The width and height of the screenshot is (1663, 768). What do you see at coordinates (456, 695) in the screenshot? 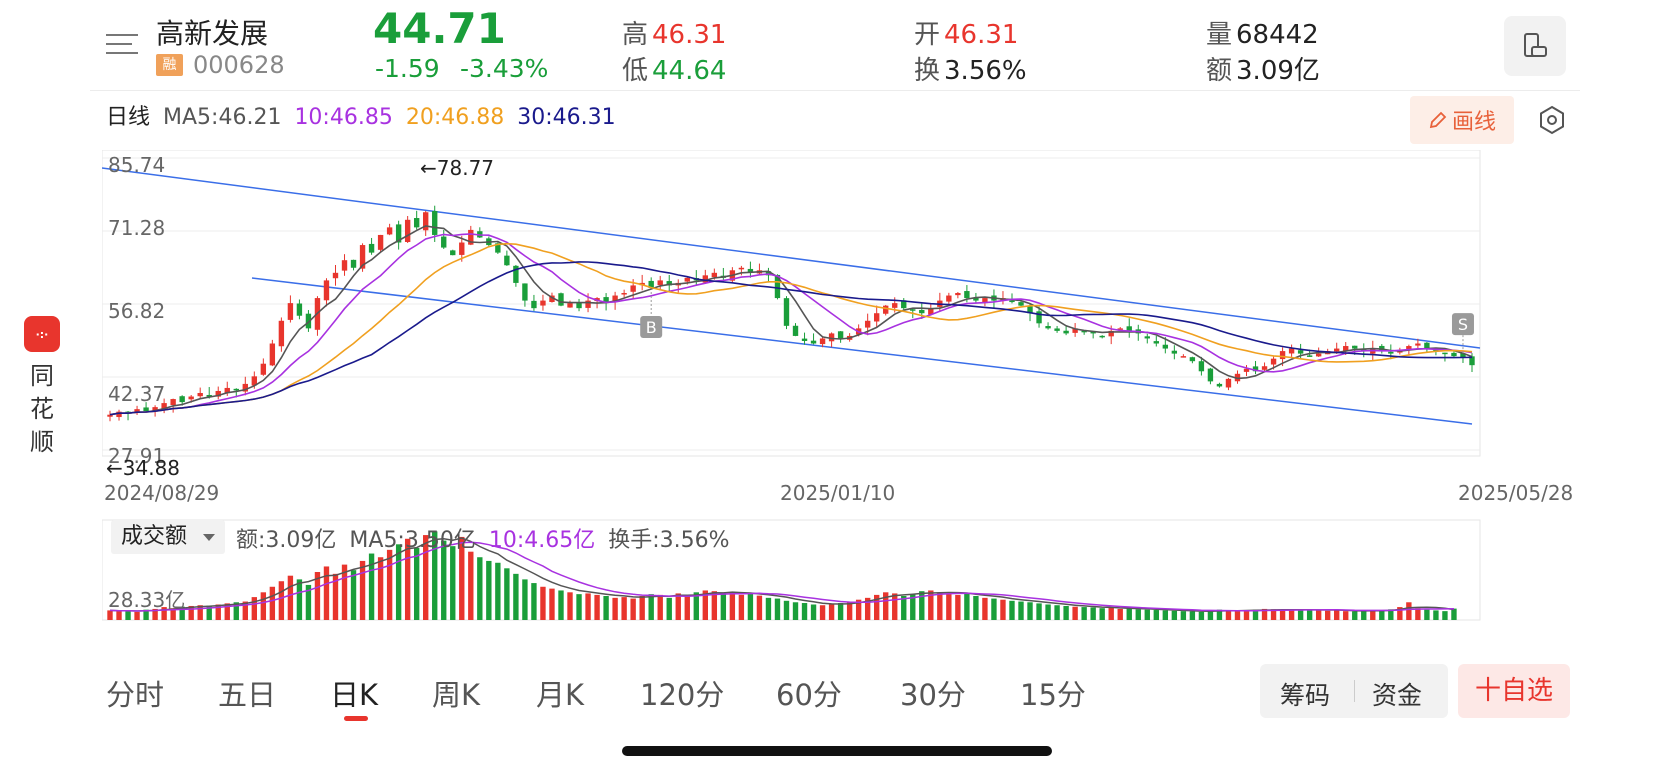
I see `tab-weekly-k: 周K` at bounding box center [456, 695].